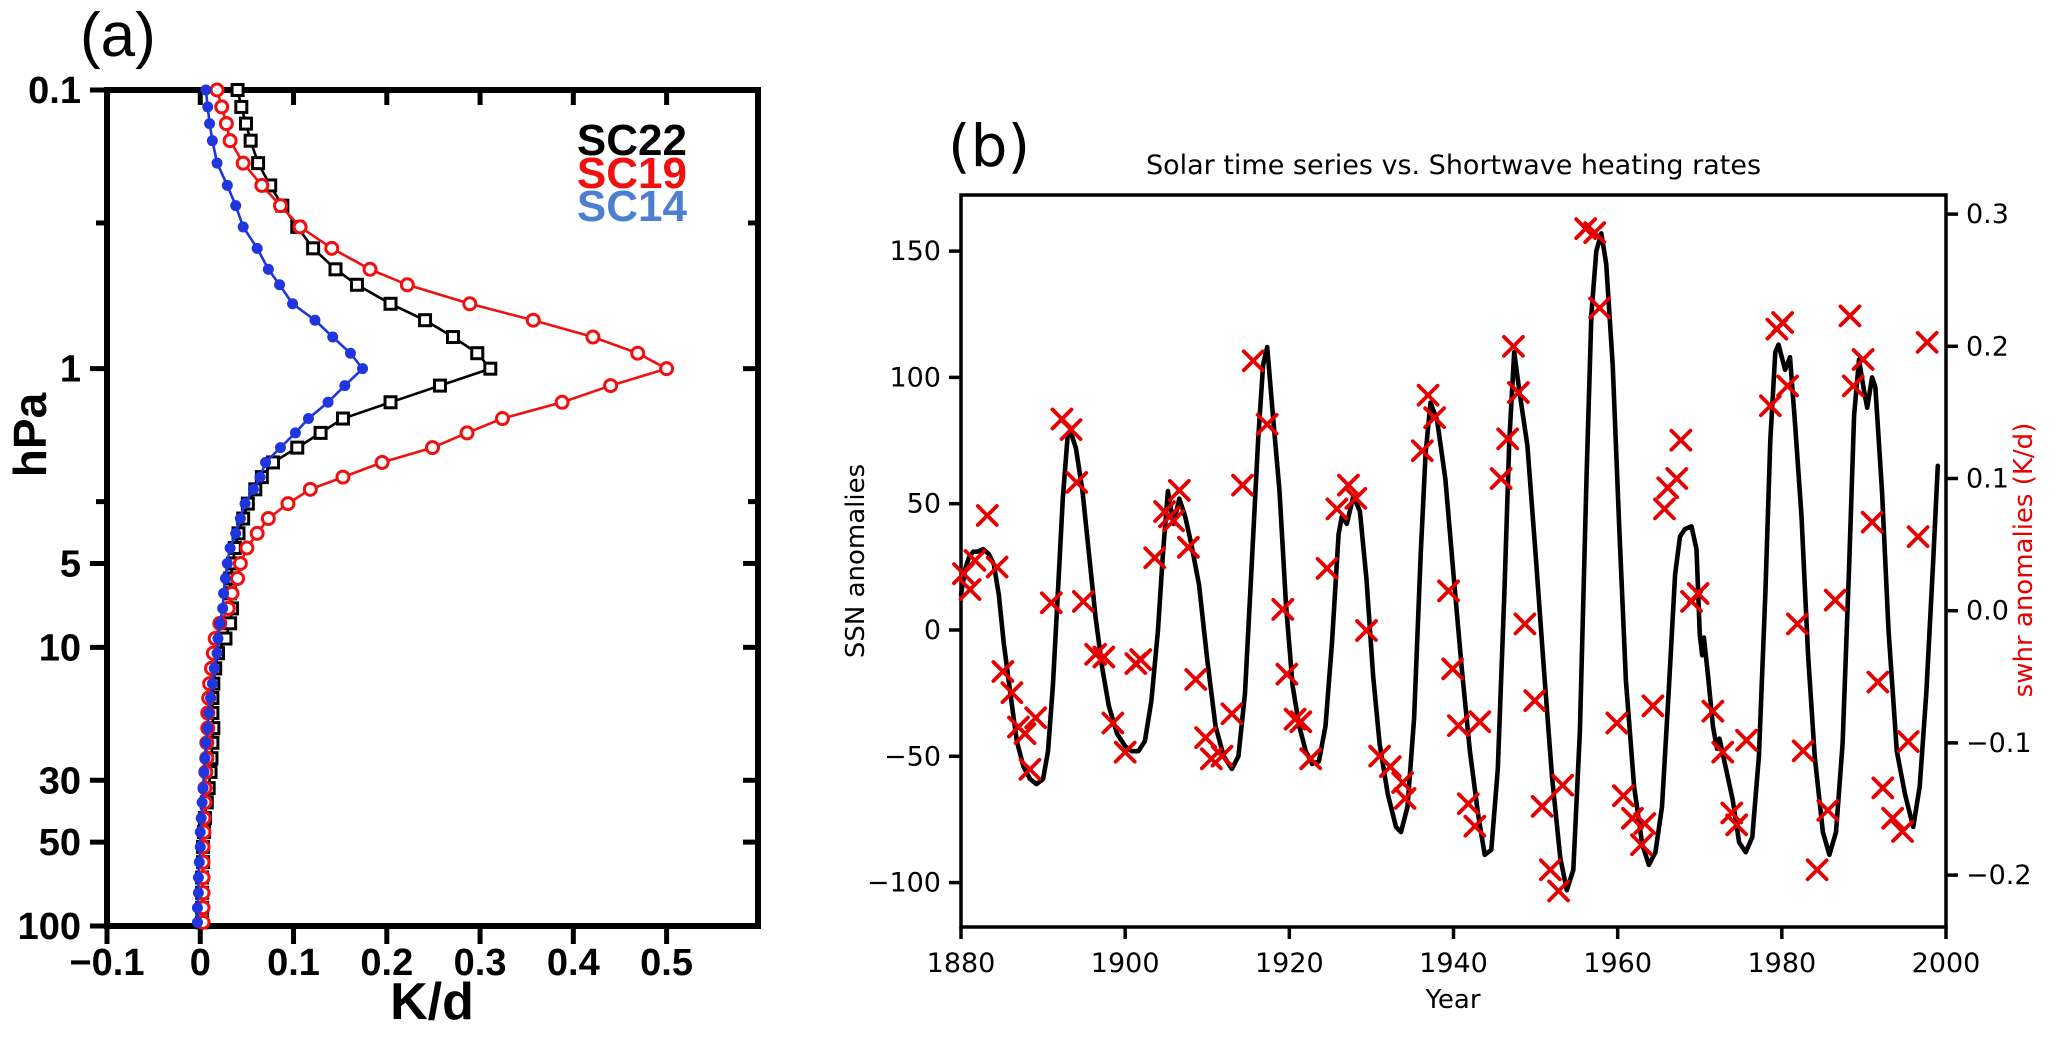 Image resolution: width=2068 pixels, height=1039 pixels. I want to click on panel-b-right-tick-label: 0.2, so click(1987, 346).